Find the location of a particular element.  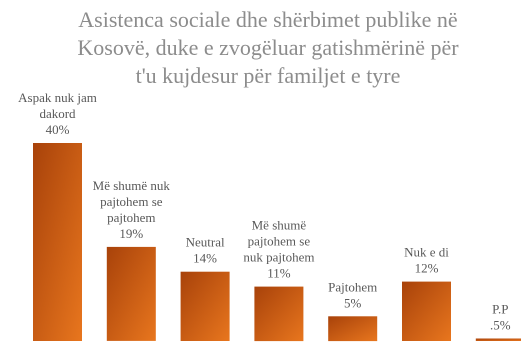

value-label-0: 40% is located at coordinates (58, 129).